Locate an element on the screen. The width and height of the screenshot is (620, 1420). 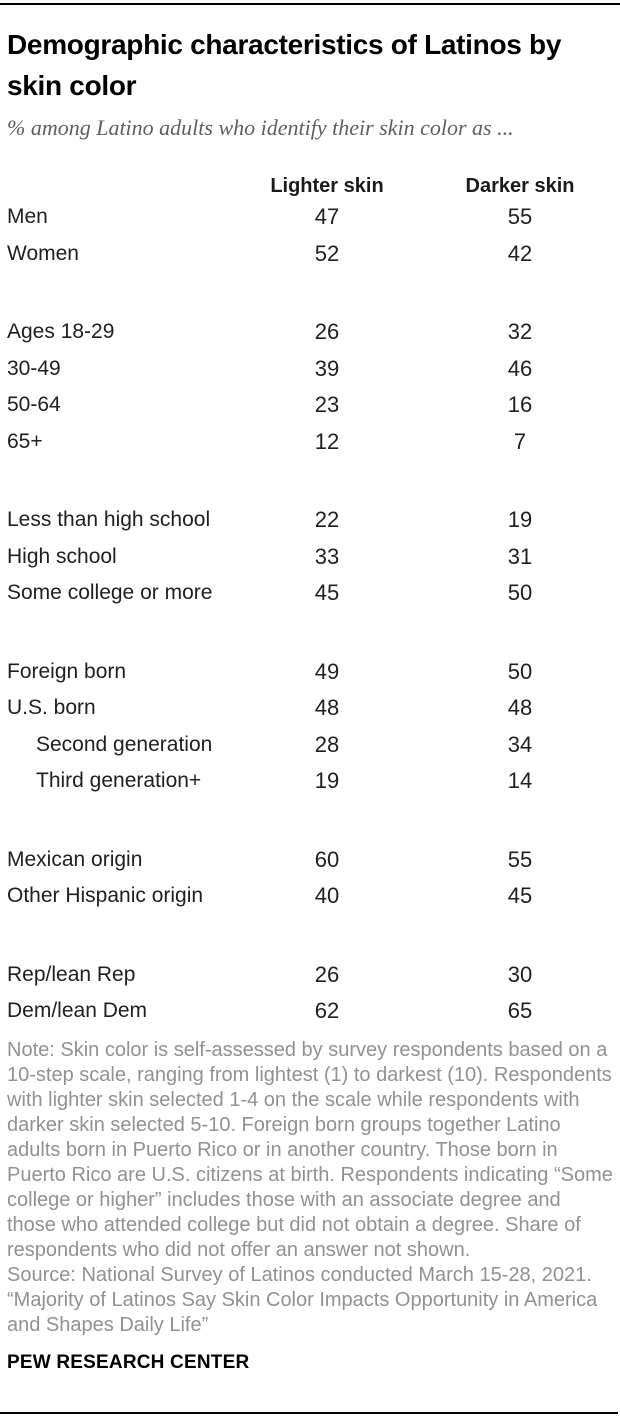
value-darker-skin: 65 is located at coordinates (520, 1011).